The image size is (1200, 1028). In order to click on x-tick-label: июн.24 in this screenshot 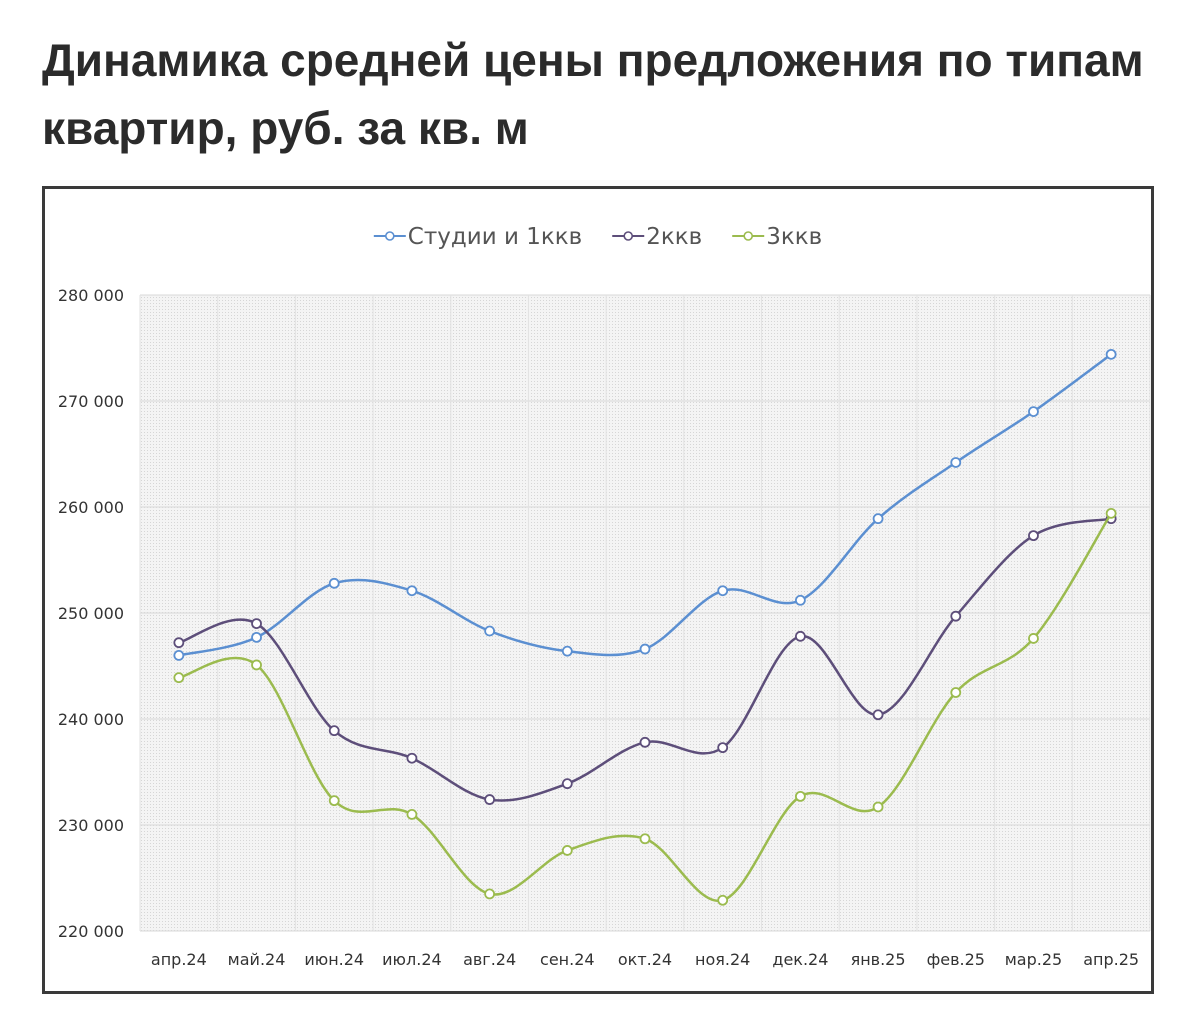, I will do `click(334, 959)`.